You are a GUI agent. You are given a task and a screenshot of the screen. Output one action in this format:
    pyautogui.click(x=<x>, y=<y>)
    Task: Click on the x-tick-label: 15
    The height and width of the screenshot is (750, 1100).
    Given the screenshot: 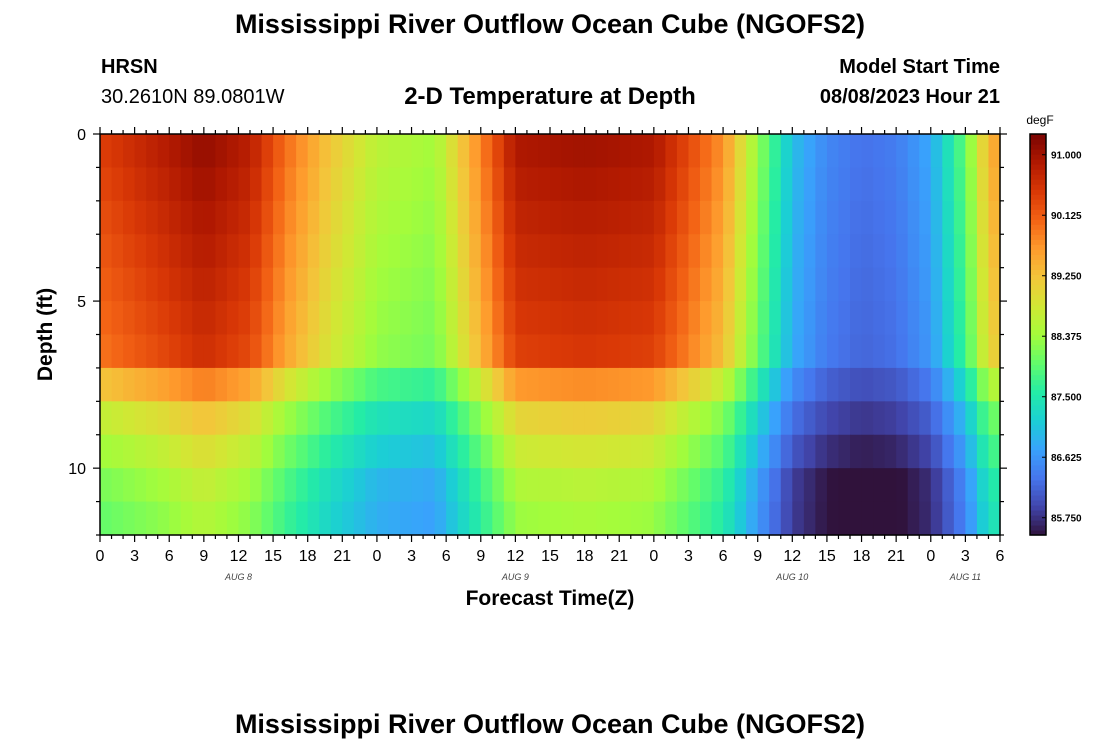 What is the action you would take?
    pyautogui.click(x=273, y=556)
    